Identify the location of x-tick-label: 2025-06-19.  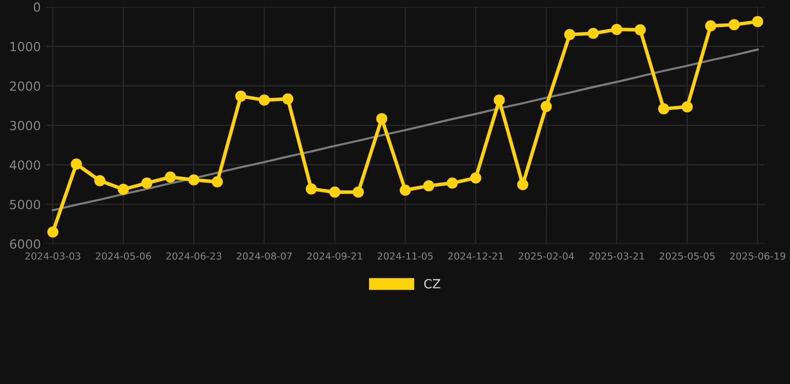
(758, 256).